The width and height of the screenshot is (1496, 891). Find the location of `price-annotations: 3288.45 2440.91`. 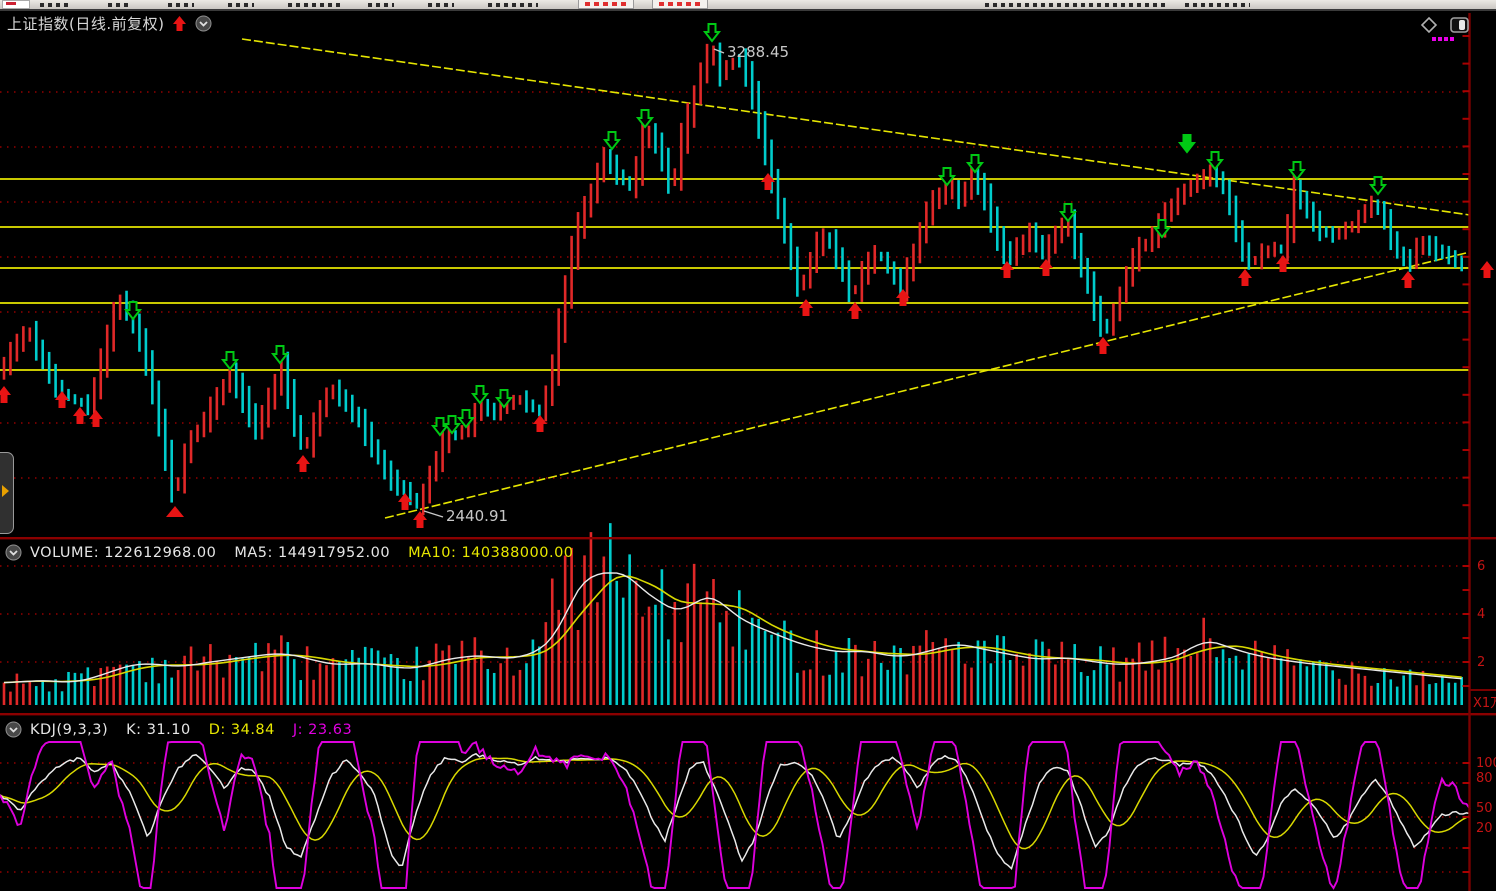

price-annotations: 3288.45 2440.91 is located at coordinates (606, 284).